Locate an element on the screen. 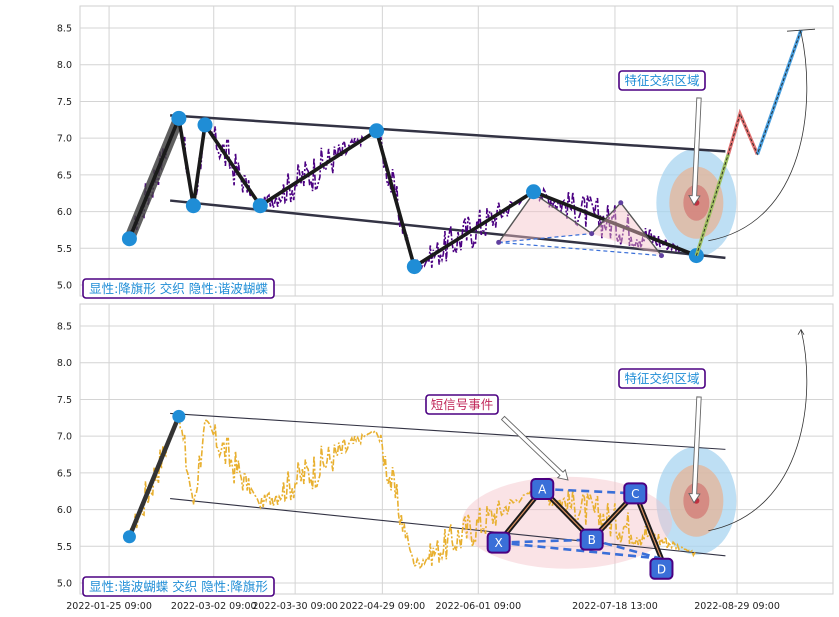  harmonic-point-label: D is located at coordinates (661, 569).